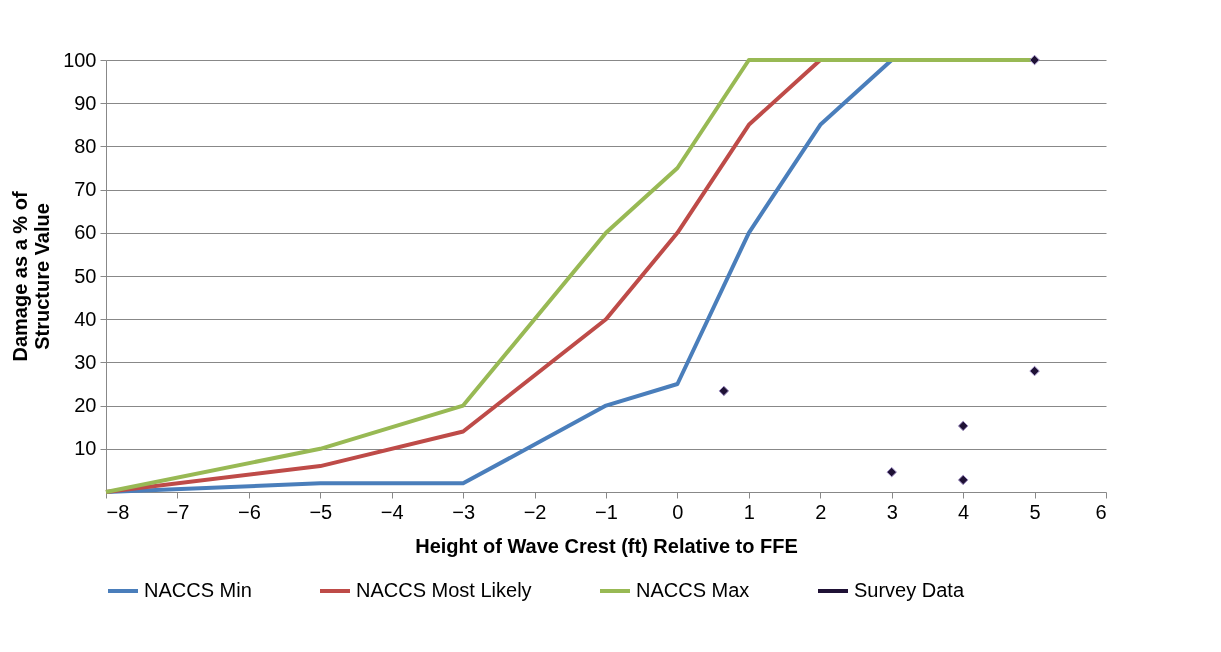  I want to click on y-tick-label: 70, so click(85, 189).